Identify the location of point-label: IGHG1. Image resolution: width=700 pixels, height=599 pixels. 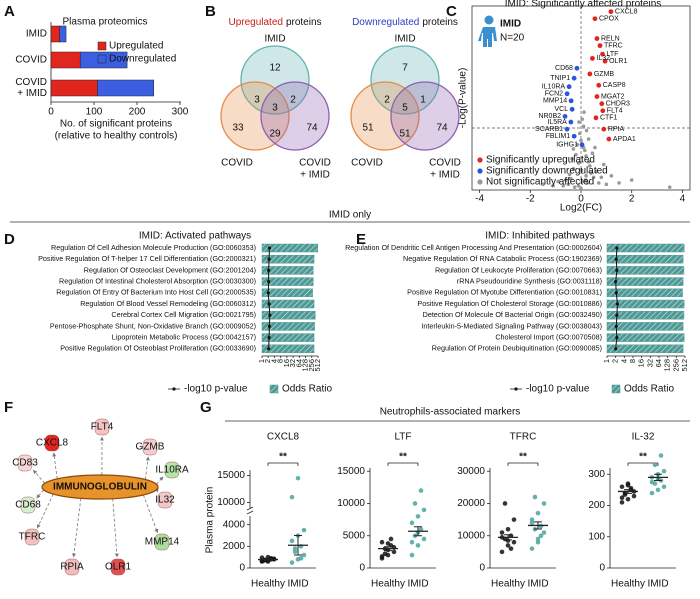
(567, 145).